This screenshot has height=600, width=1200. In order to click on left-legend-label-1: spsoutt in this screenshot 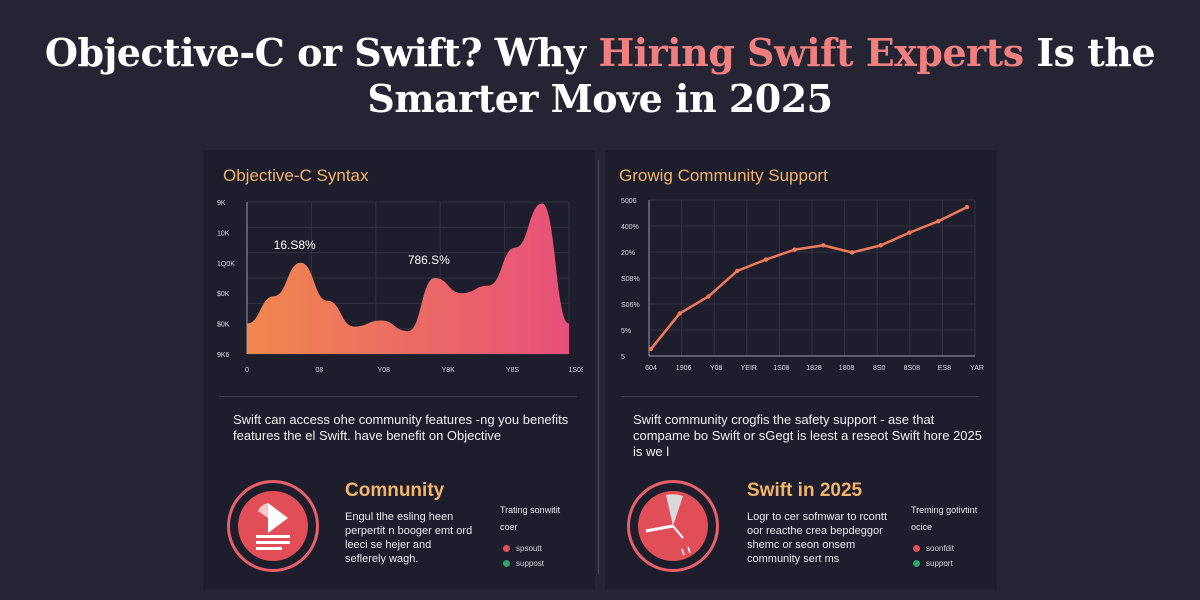, I will do `click(529, 548)`.